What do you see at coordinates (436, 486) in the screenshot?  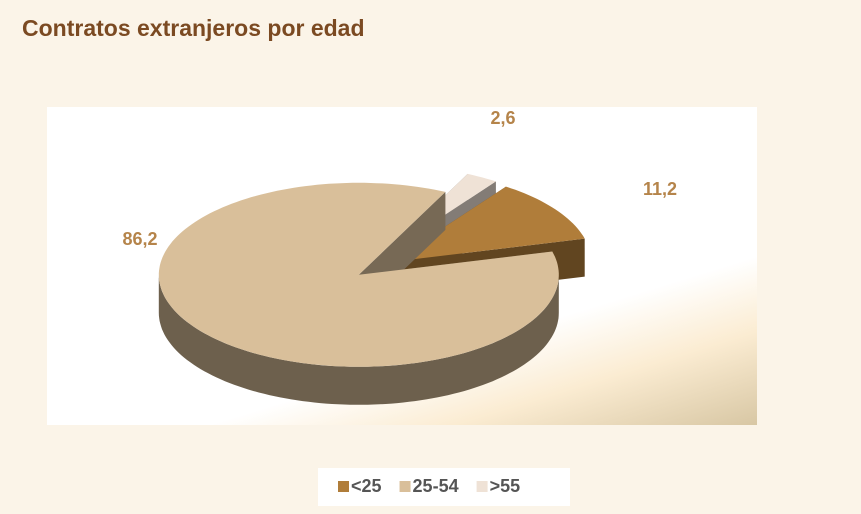 I see `legend-label: 25-54` at bounding box center [436, 486].